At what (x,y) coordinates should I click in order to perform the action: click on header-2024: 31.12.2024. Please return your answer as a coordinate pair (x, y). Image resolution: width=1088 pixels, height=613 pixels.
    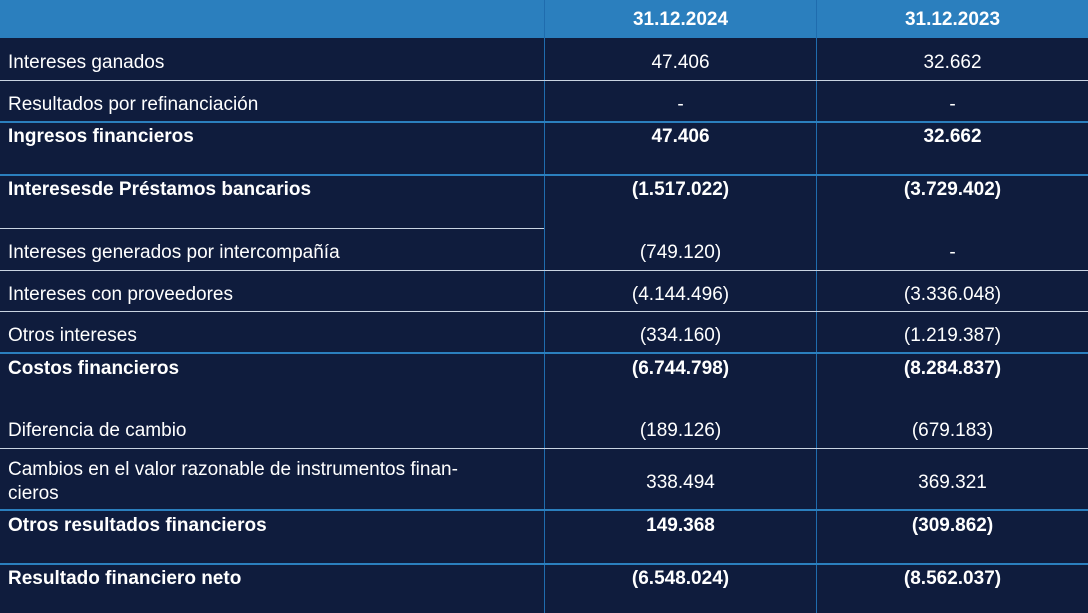
    Looking at the image, I should click on (680, 19).